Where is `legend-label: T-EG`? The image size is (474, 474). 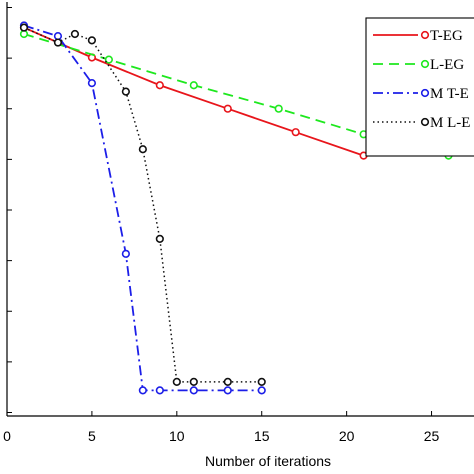
legend-label: T-EG is located at coordinates (446, 36).